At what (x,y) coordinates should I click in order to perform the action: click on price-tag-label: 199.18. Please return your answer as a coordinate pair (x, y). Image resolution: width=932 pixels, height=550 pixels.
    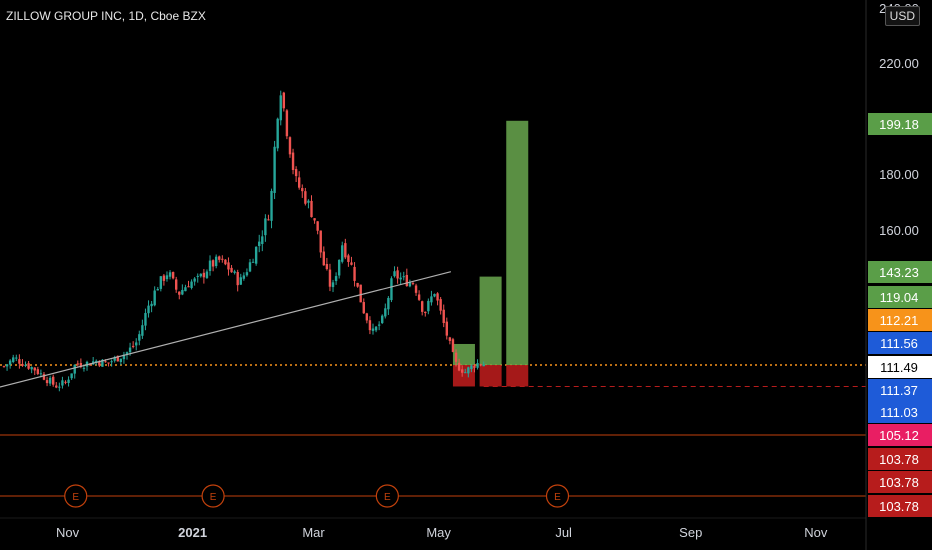
    Looking at the image, I should click on (899, 124).